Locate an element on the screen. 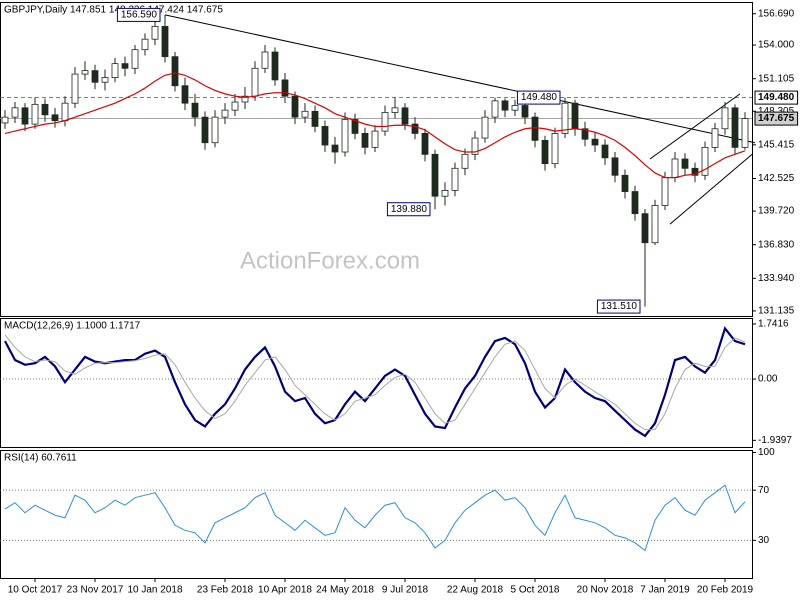  y-tick-label: 151.105 is located at coordinates (776, 78).